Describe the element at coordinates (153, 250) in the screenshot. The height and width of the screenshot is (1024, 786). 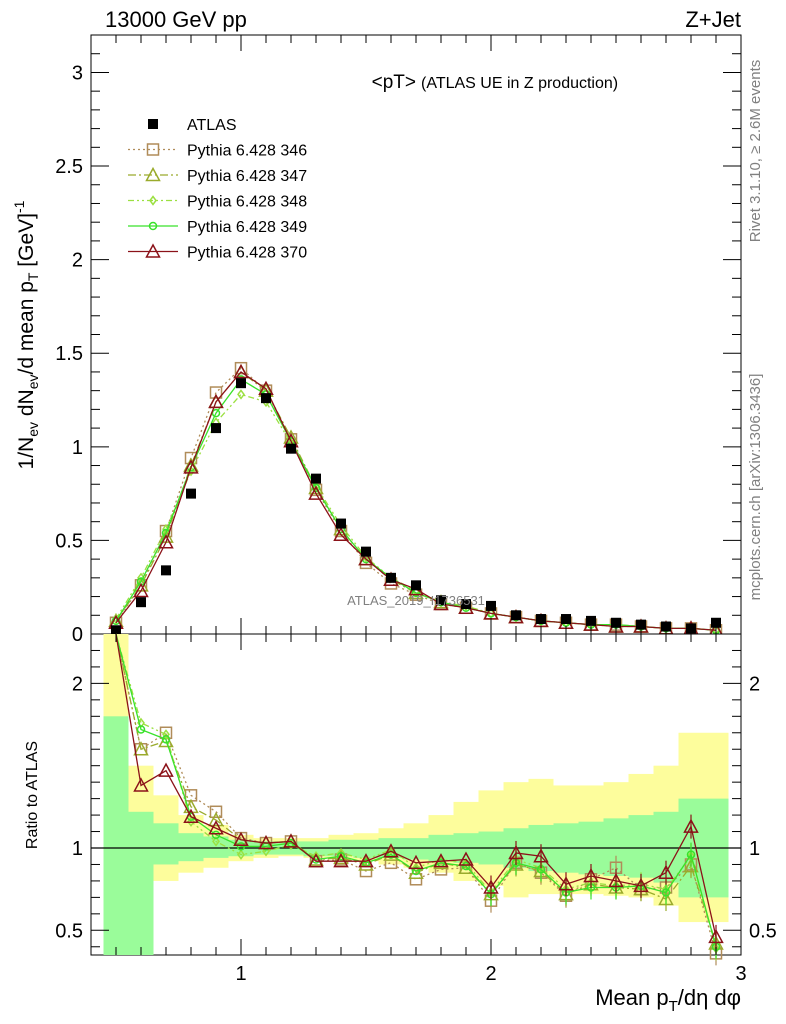
I see `legend-marker-p370` at that location.